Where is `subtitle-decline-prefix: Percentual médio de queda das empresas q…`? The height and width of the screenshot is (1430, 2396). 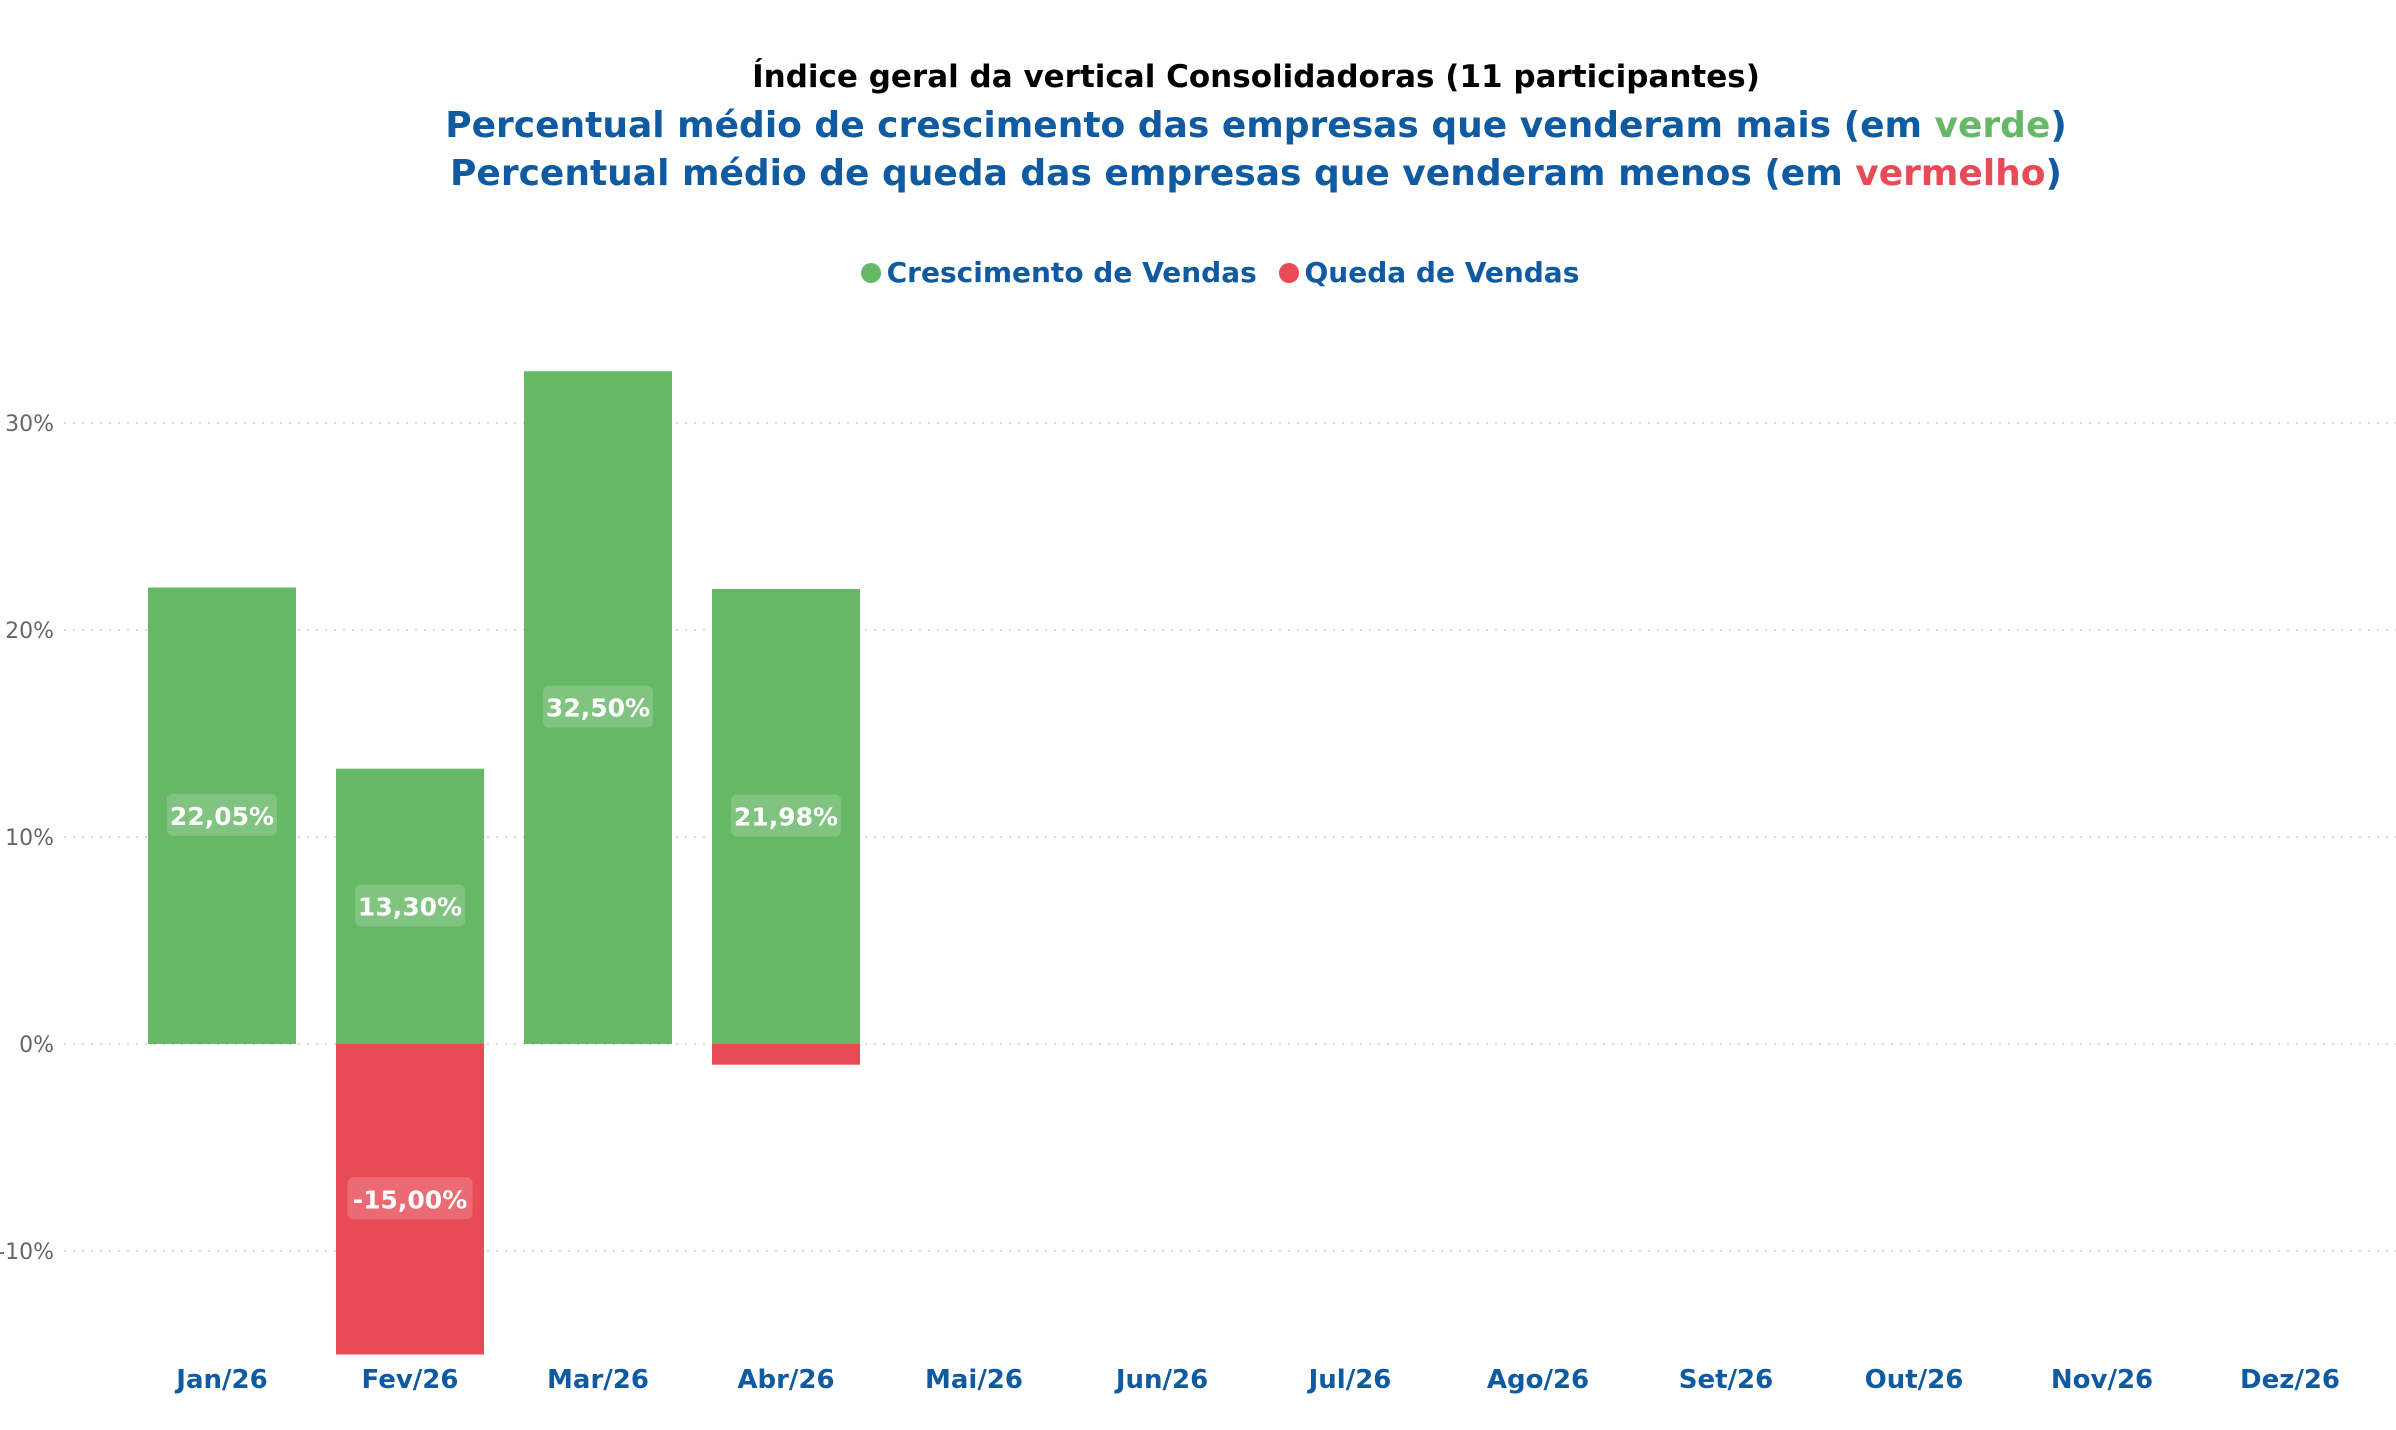
subtitle-decline-prefix: Percentual médio de queda das empresas q… is located at coordinates (1153, 173).